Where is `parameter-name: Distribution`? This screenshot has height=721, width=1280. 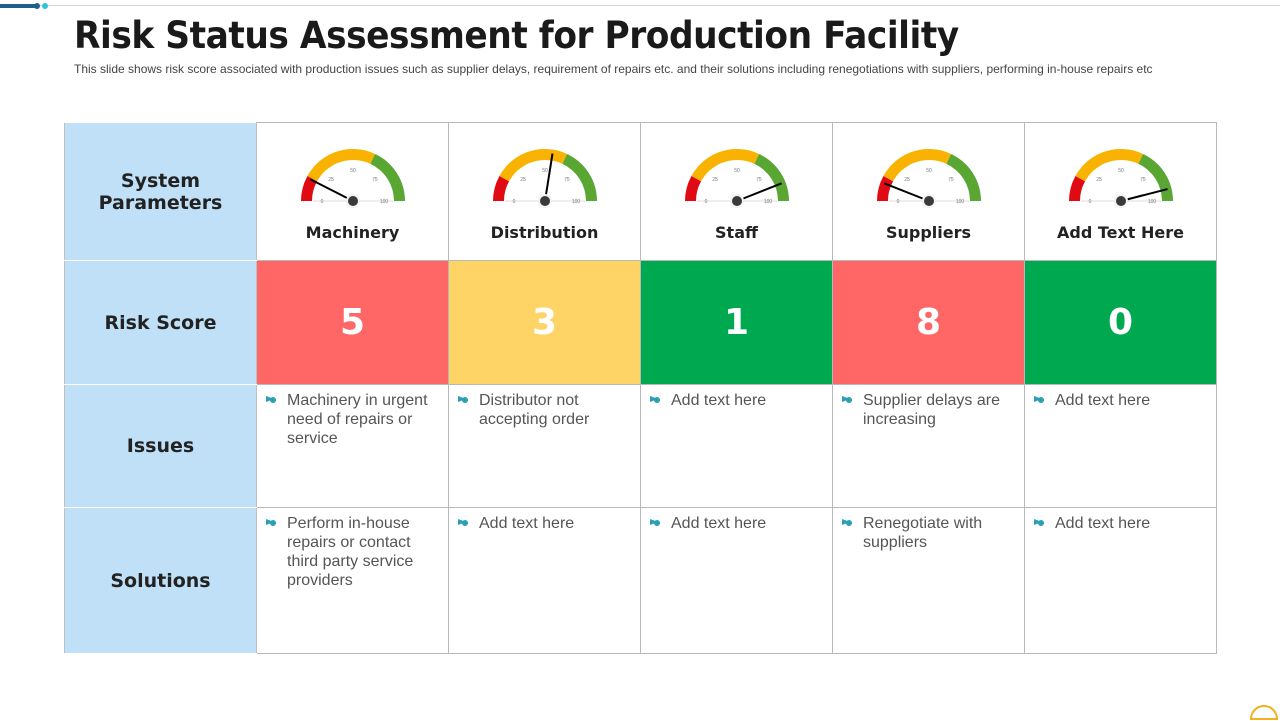 parameter-name: Distribution is located at coordinates (544, 232).